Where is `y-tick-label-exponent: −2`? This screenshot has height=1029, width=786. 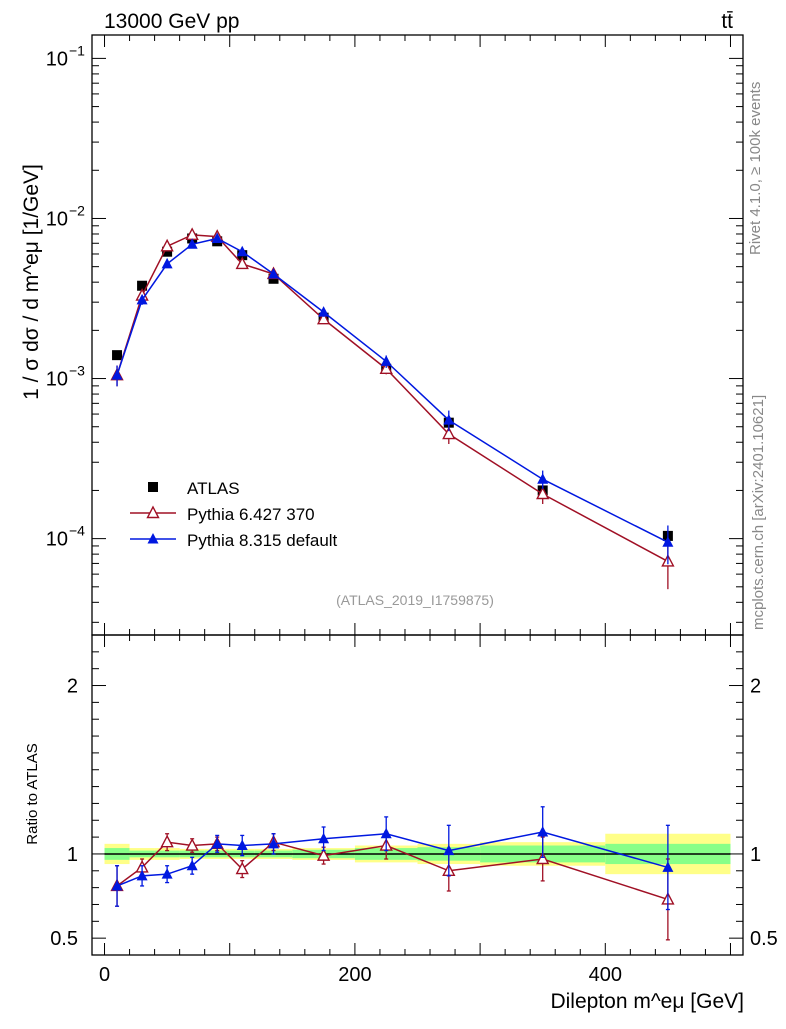
y-tick-label-exponent: −2 is located at coordinates (77, 210).